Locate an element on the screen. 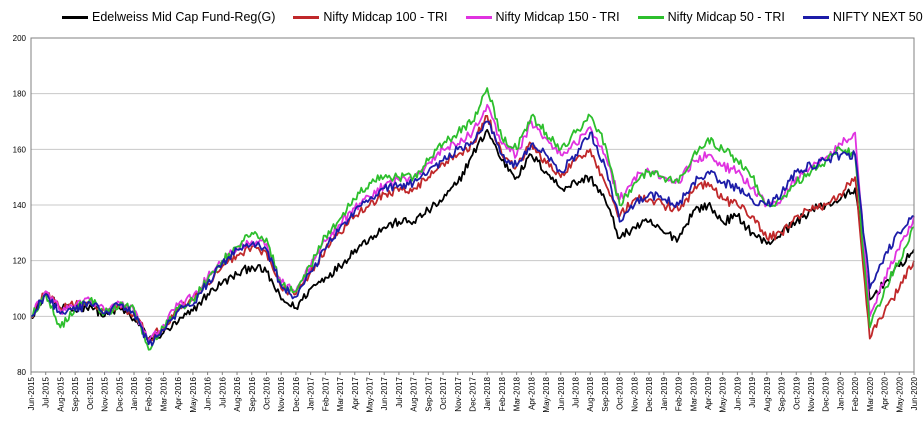  x-tick-label: Sep-2017 is located at coordinates (428, 393).